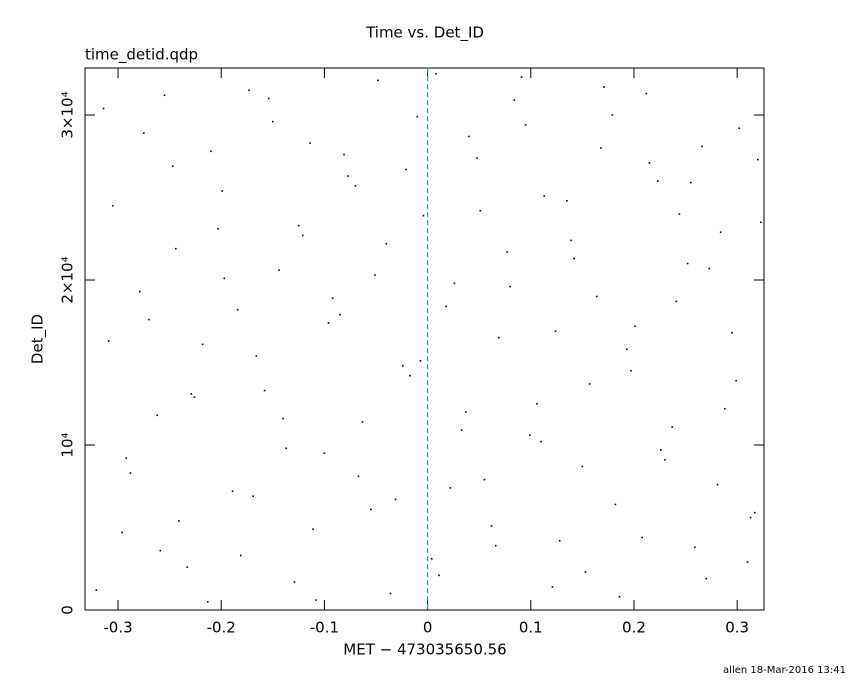 This screenshot has width=850, height=680. What do you see at coordinates (68, 444) in the screenshot?
I see `y-tick-label: 10⁴` at bounding box center [68, 444].